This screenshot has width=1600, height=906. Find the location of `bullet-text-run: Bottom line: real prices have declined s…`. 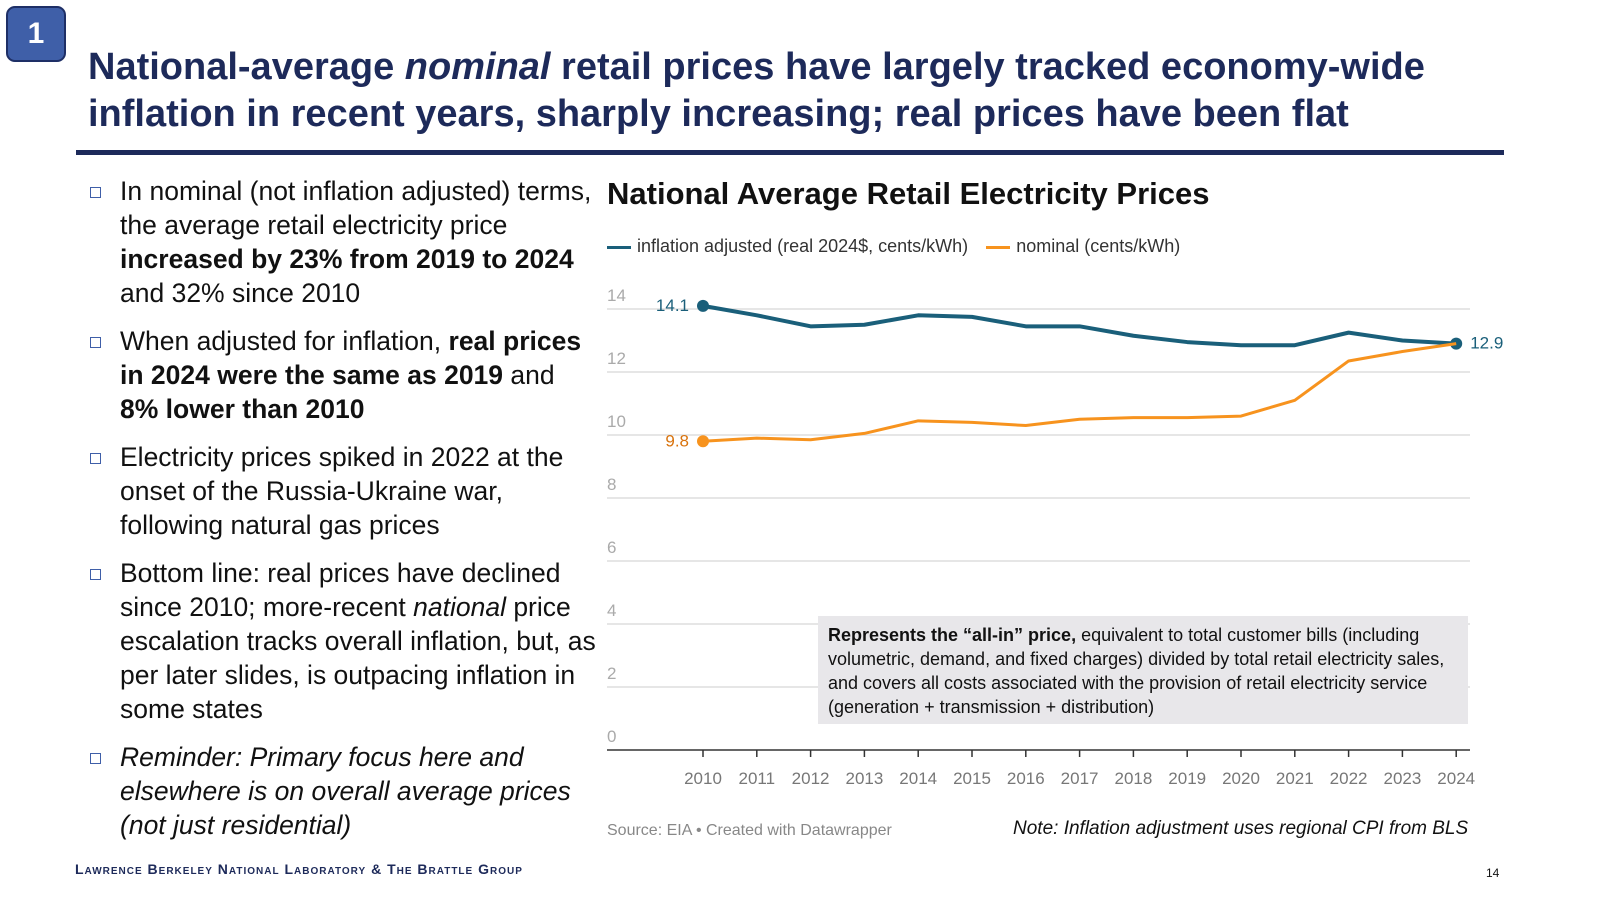

bullet-text-run: Bottom line: real prices have declined s… is located at coordinates (340, 590).